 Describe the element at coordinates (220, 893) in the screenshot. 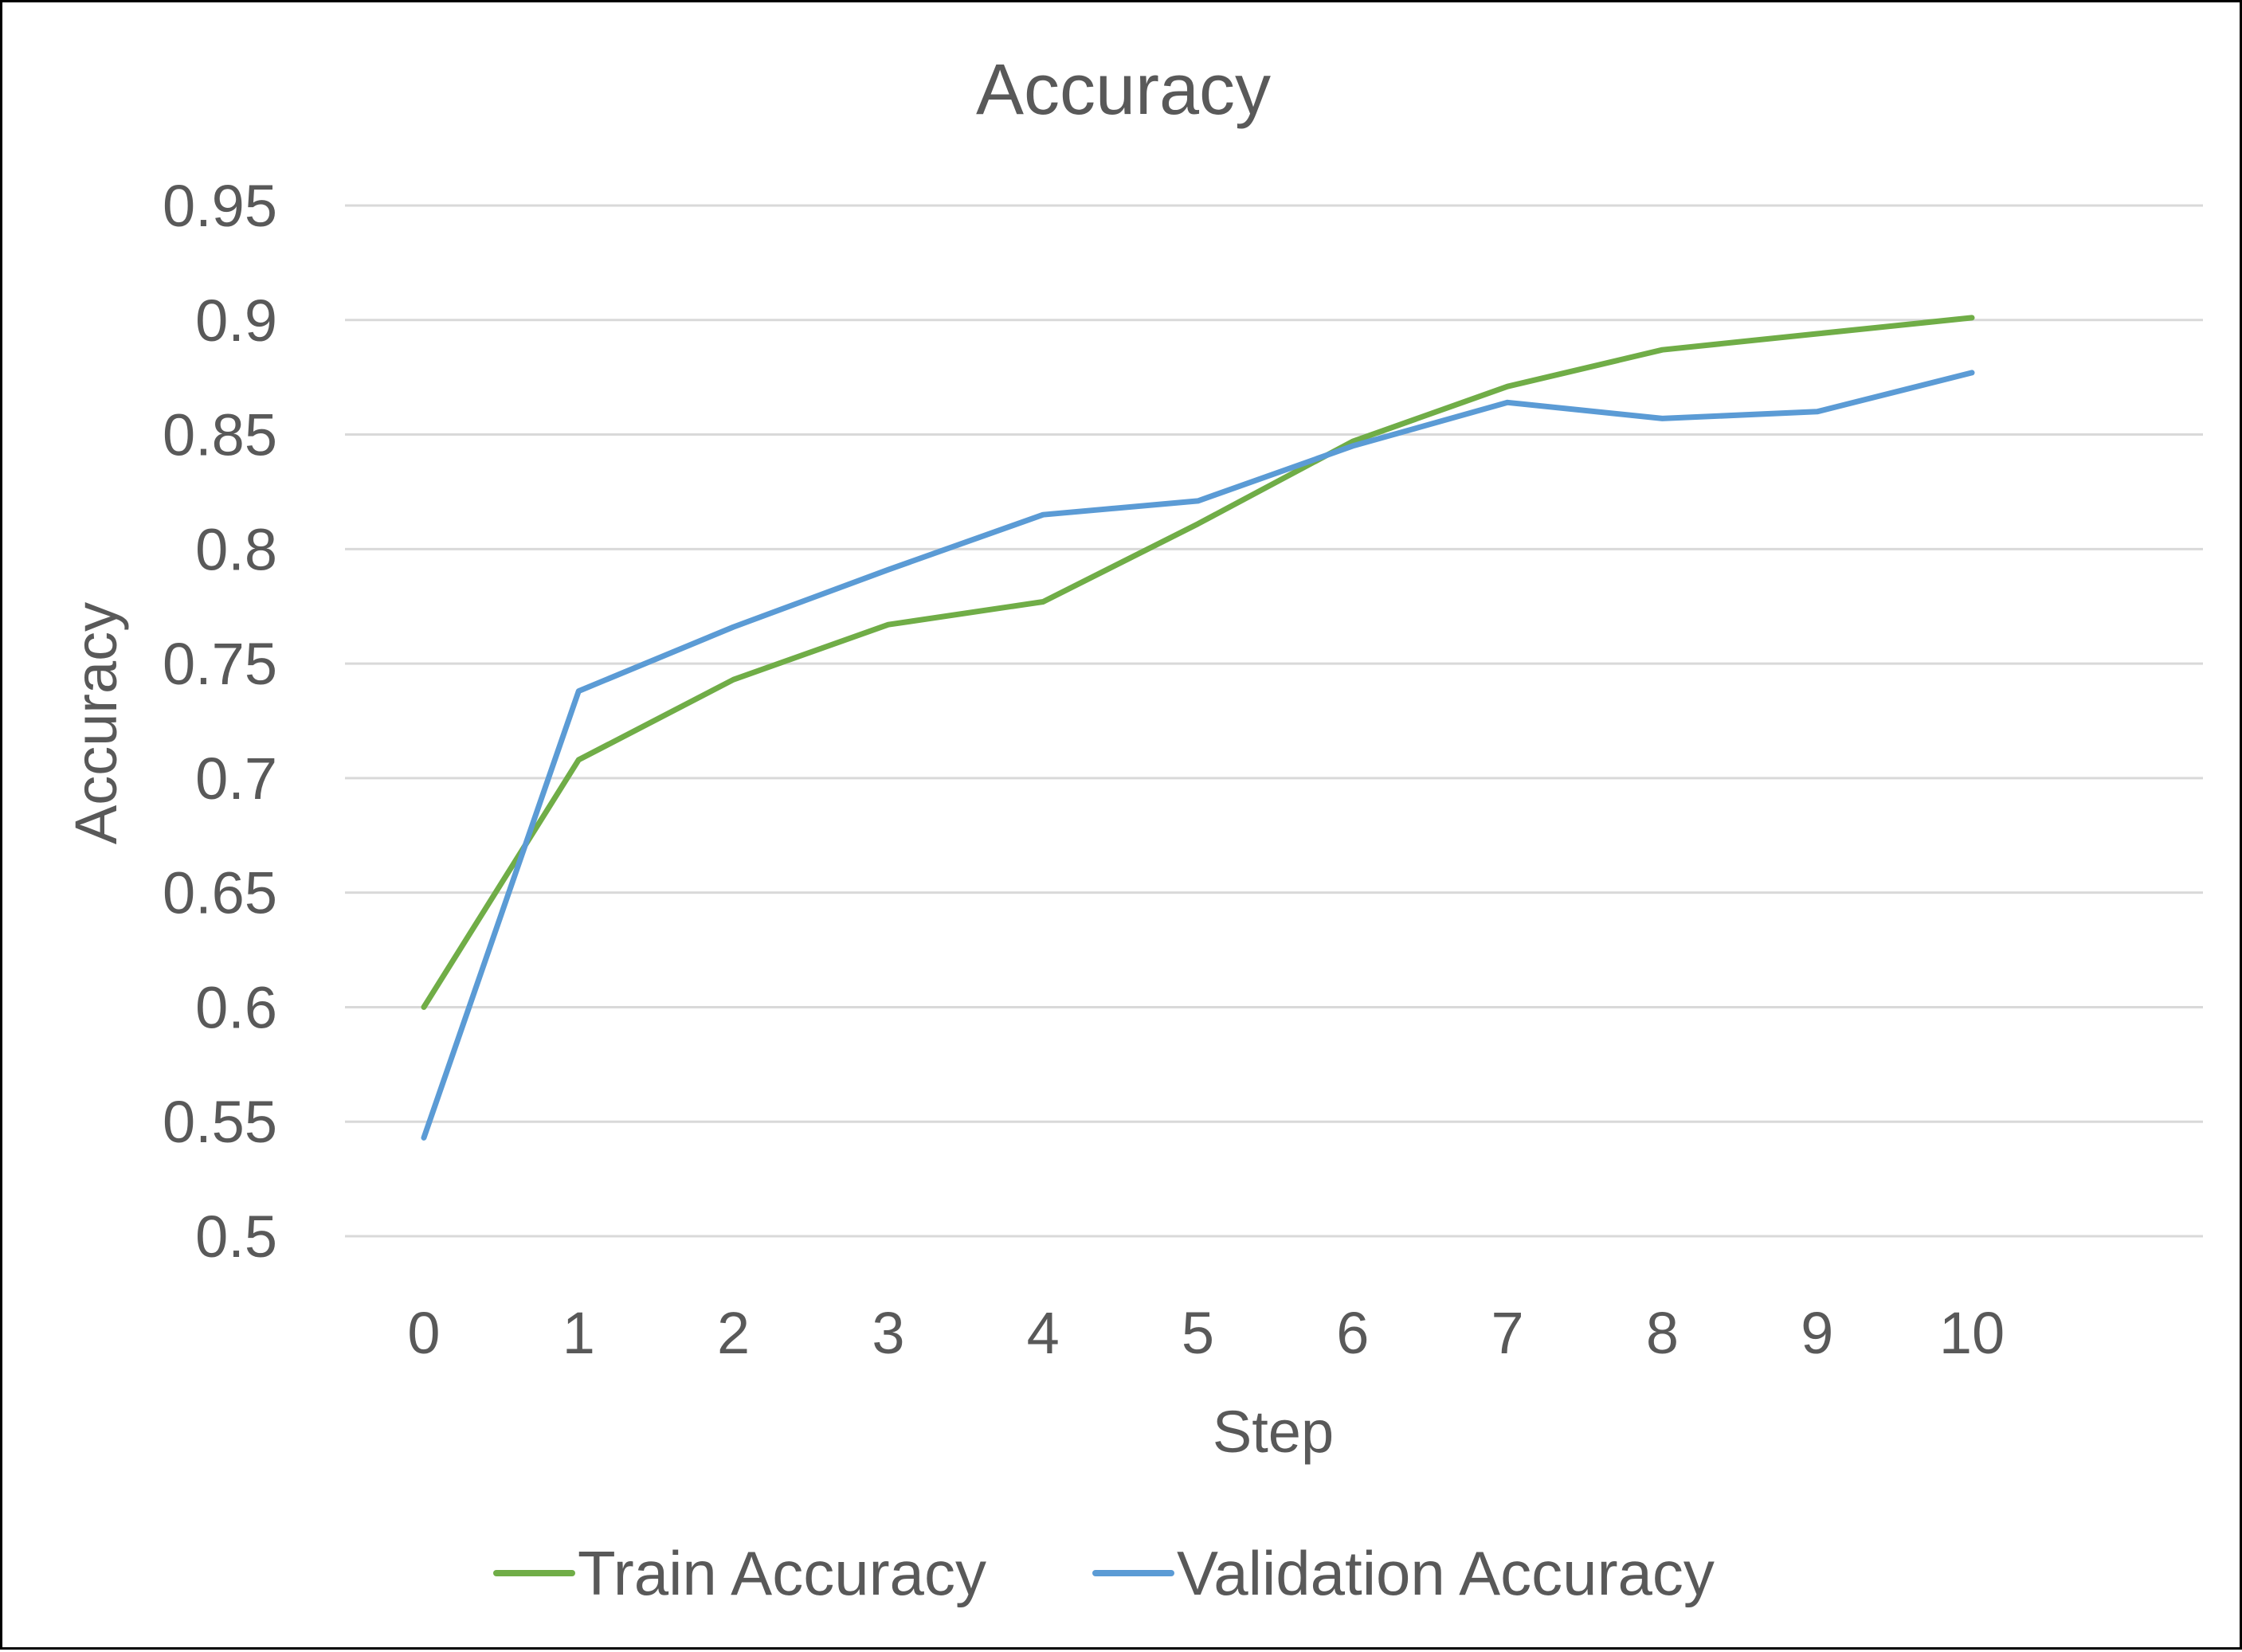

I see `y-tick-label: 0.65` at that location.